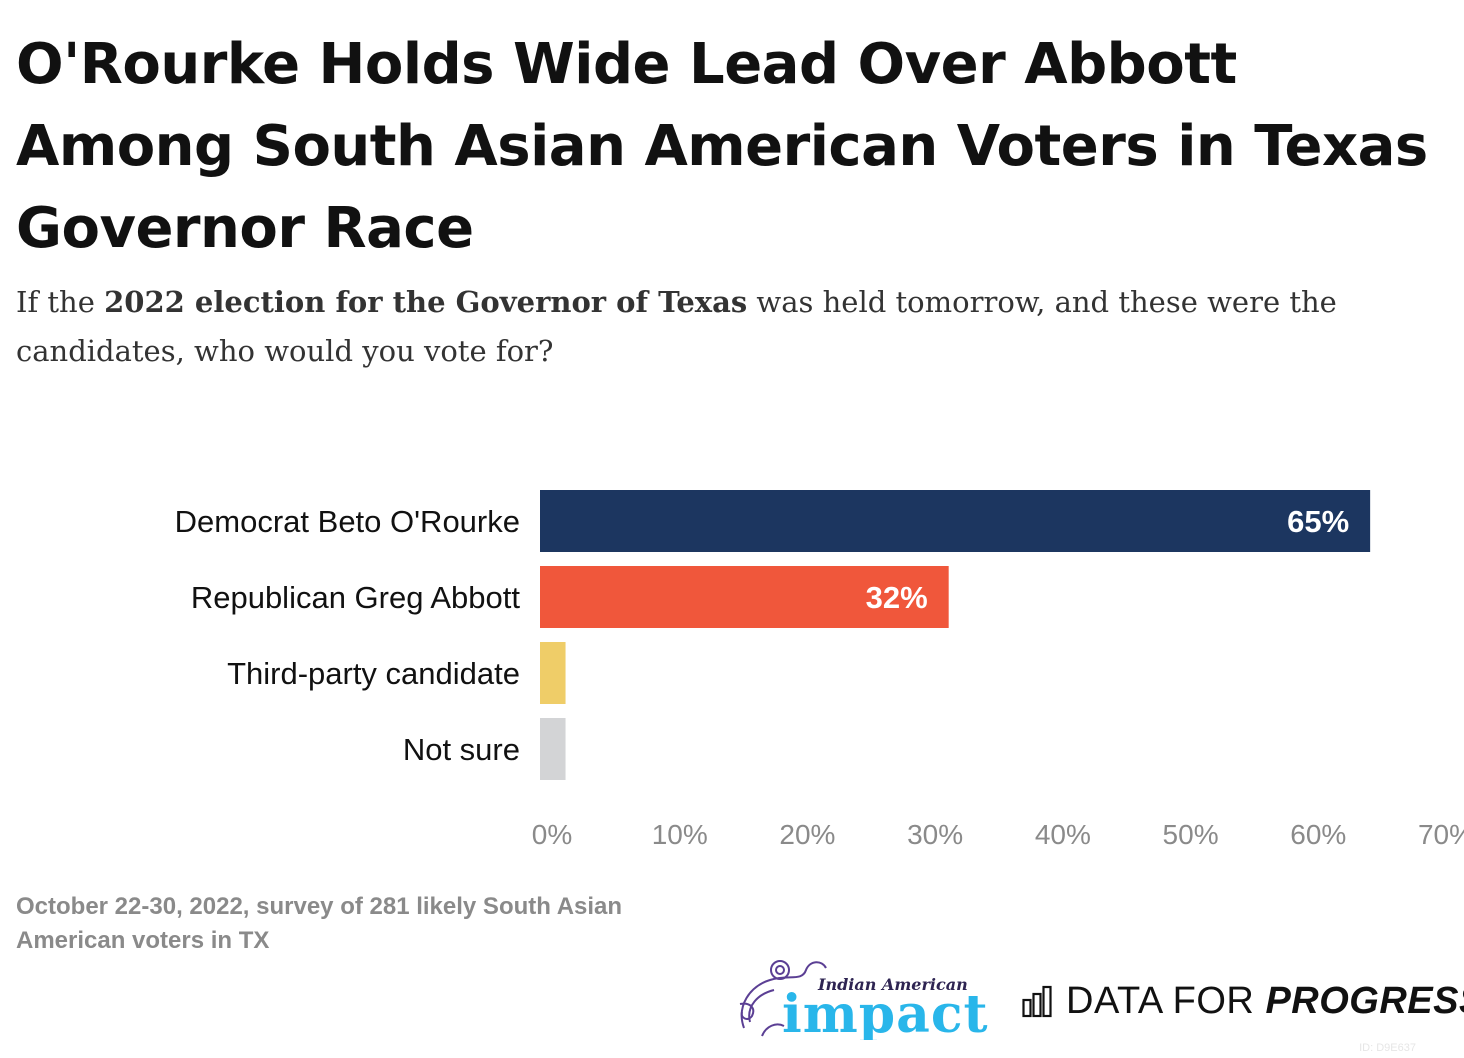 This screenshot has width=1464, height=1058. I want to click on indian-american-impact-logo: Indian American impact, so click(864, 1000).